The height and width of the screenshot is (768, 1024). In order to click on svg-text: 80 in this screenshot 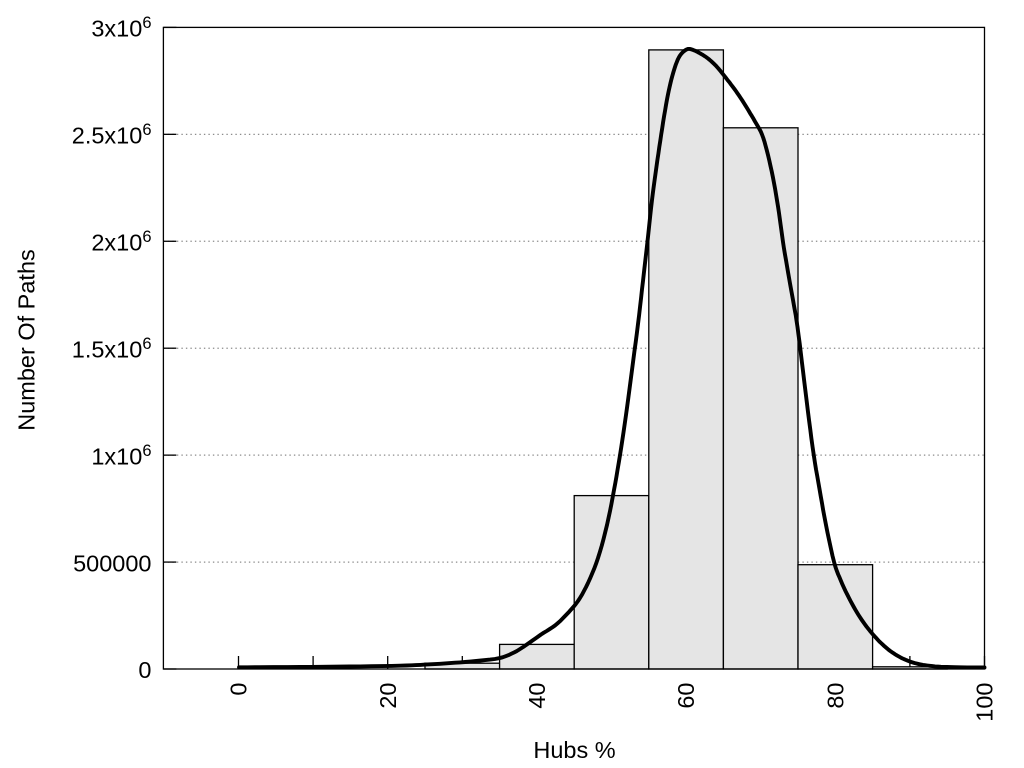, I will do `click(835, 696)`.